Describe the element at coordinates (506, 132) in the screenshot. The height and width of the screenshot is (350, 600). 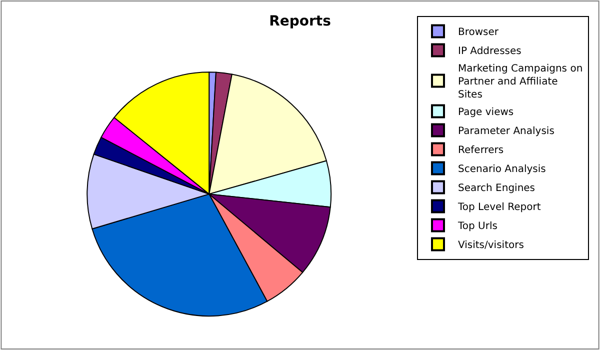
I see `legend-label: Parameter Analysis` at that location.